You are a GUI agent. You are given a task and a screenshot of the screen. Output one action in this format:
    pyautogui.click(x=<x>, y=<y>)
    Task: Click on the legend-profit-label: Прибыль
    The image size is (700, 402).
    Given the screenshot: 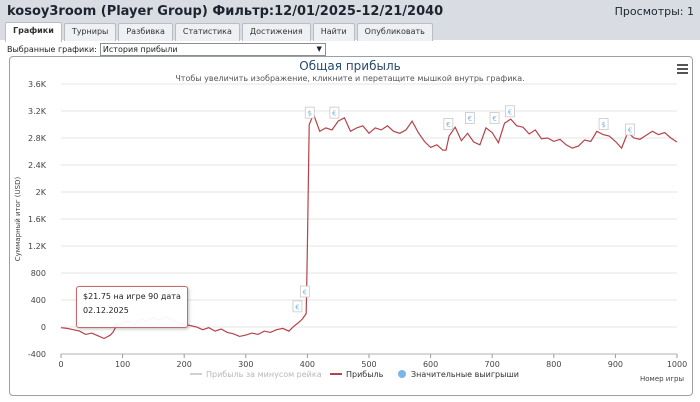 What is the action you would take?
    pyautogui.click(x=365, y=374)
    